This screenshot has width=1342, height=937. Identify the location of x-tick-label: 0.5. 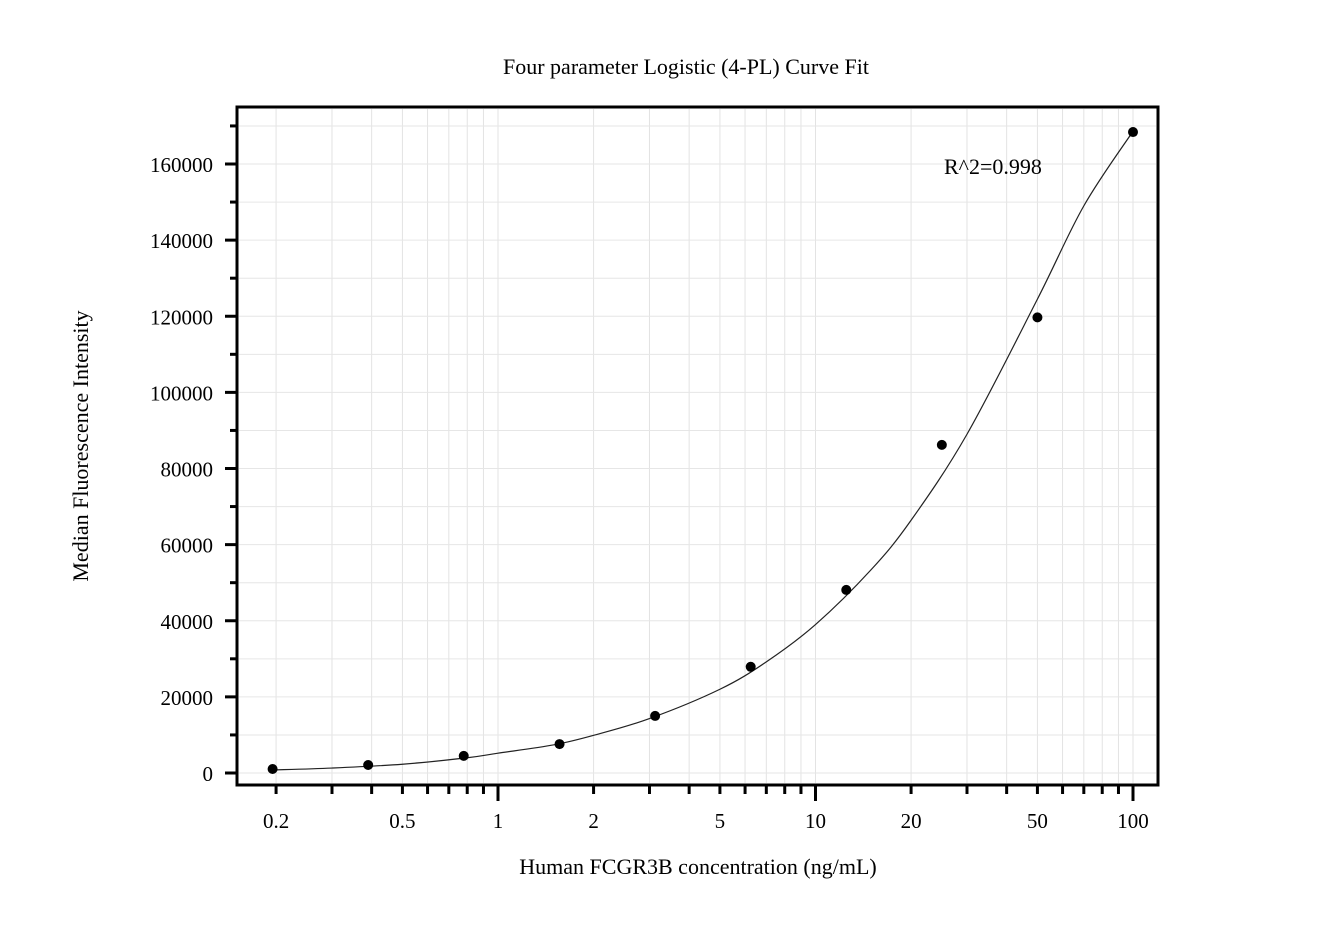
(402, 821).